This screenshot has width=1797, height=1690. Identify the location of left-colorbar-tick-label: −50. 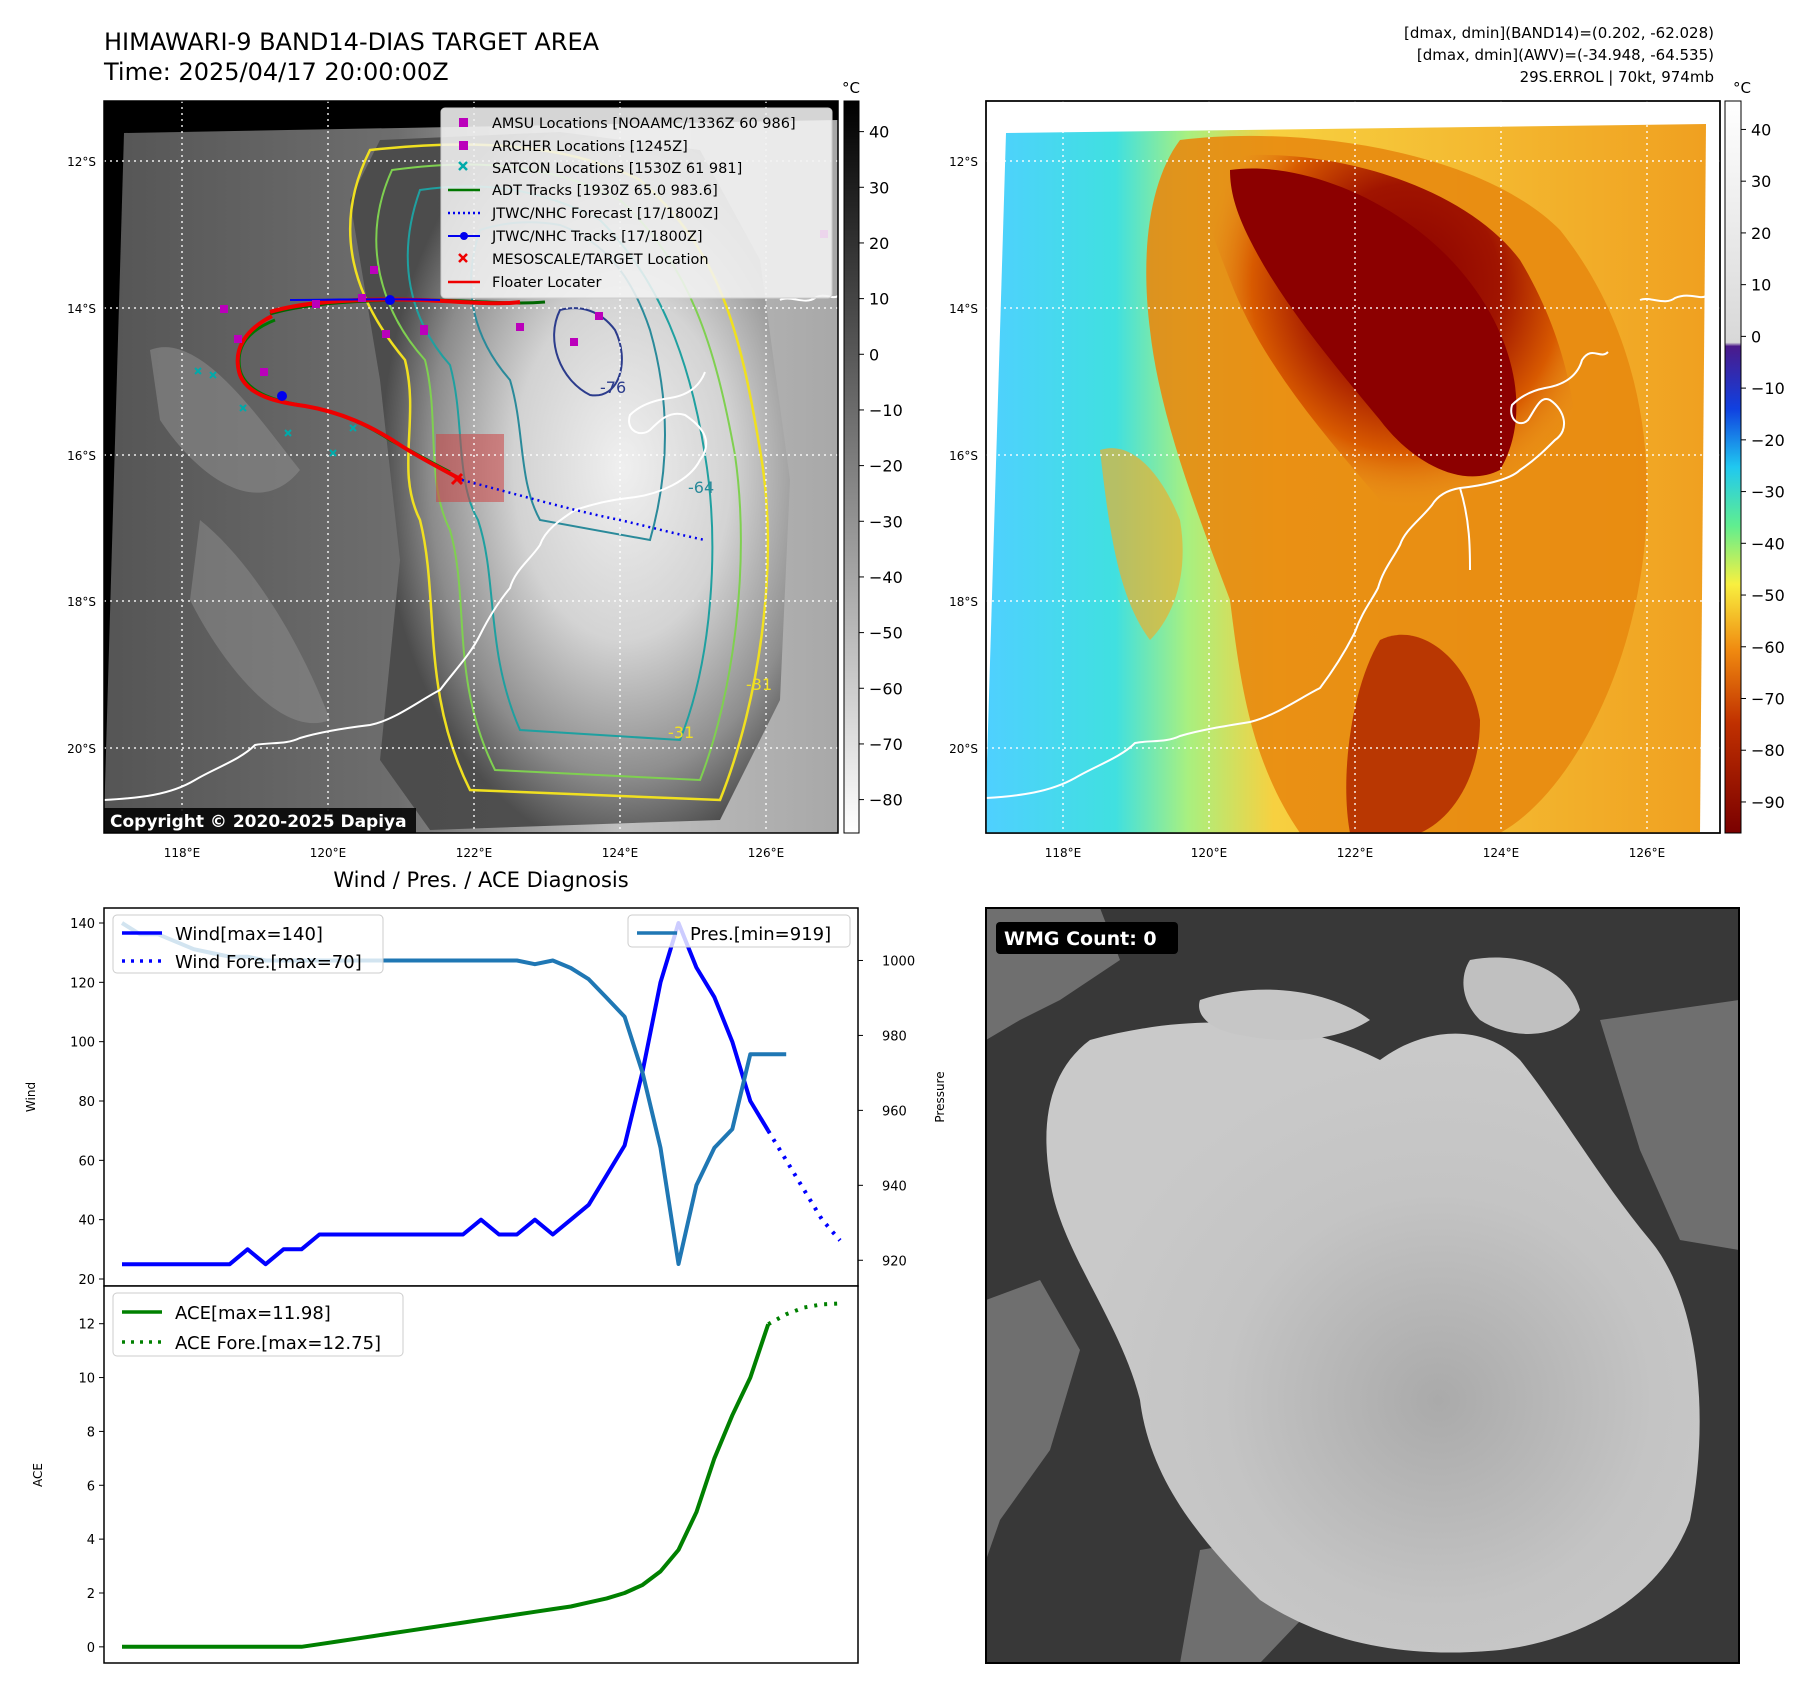
(886, 633).